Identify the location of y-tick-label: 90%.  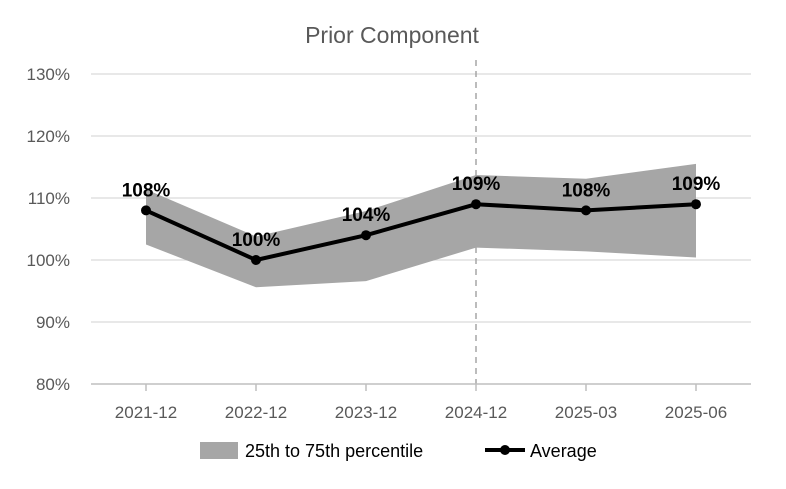
(53, 322).